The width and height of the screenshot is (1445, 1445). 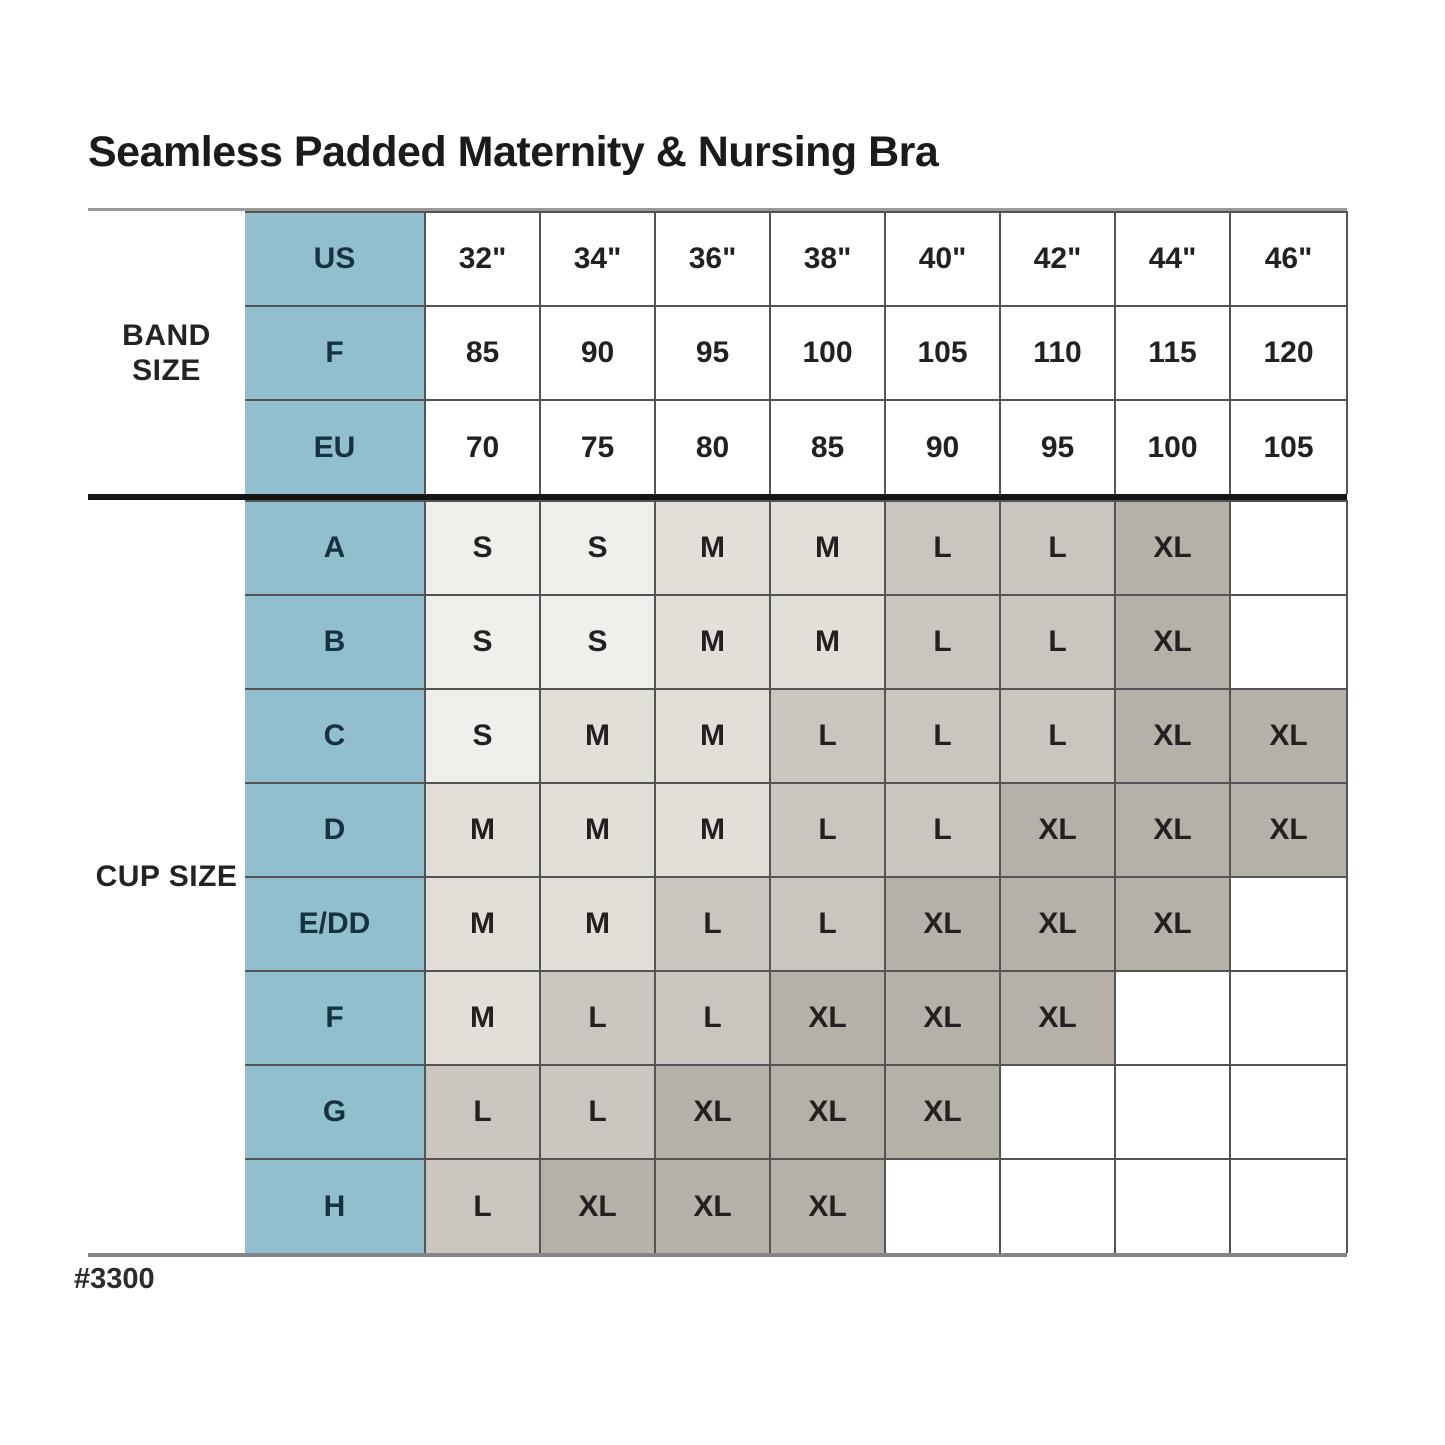 I want to click on row-label-c: C, so click(x=335, y=736).